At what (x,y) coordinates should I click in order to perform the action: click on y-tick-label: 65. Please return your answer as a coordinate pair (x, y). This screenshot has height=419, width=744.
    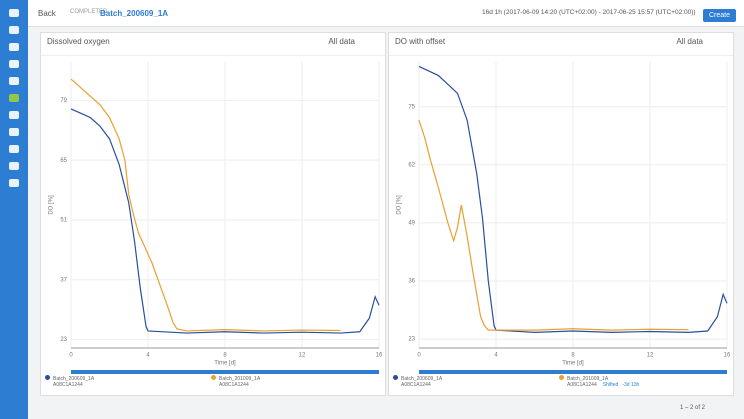
    Looking at the image, I should click on (63, 161).